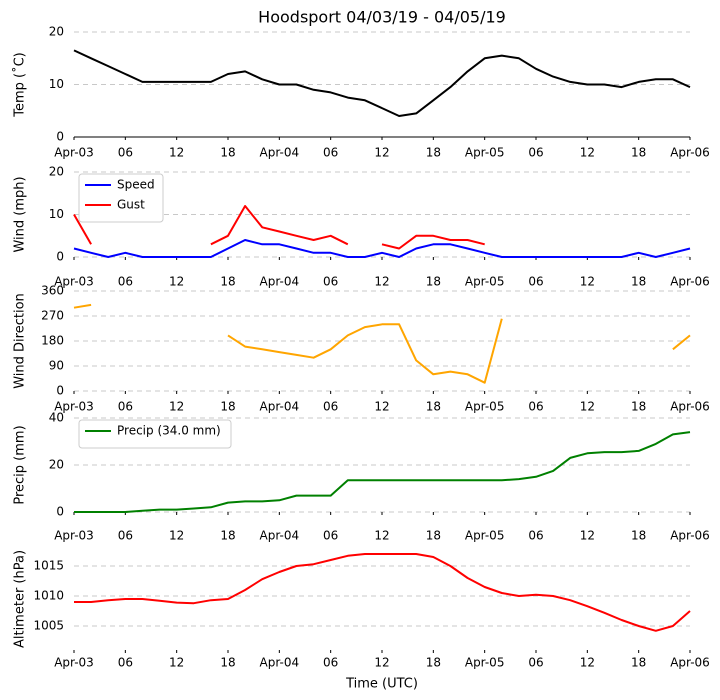 The image size is (720, 700). I want to click on chart-title: Hoodsport 04/03/19 - 04/05/19, so click(382, 17).